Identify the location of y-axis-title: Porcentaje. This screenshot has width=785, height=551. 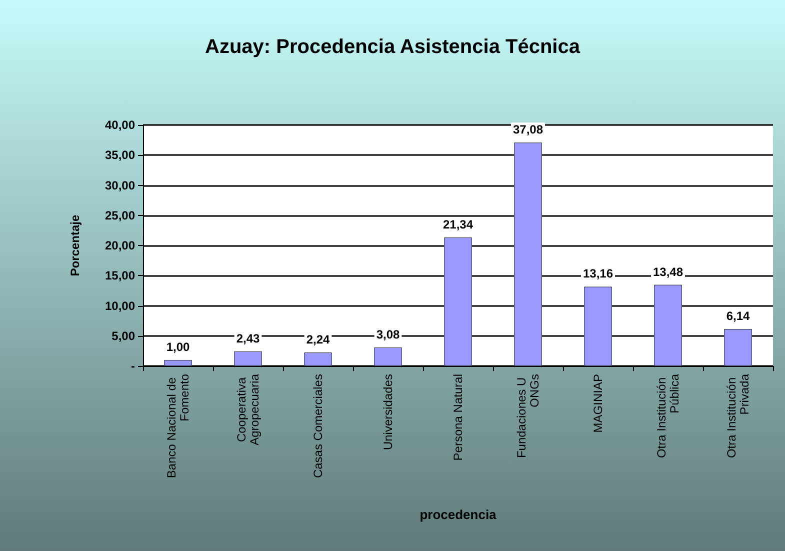
(75, 245).